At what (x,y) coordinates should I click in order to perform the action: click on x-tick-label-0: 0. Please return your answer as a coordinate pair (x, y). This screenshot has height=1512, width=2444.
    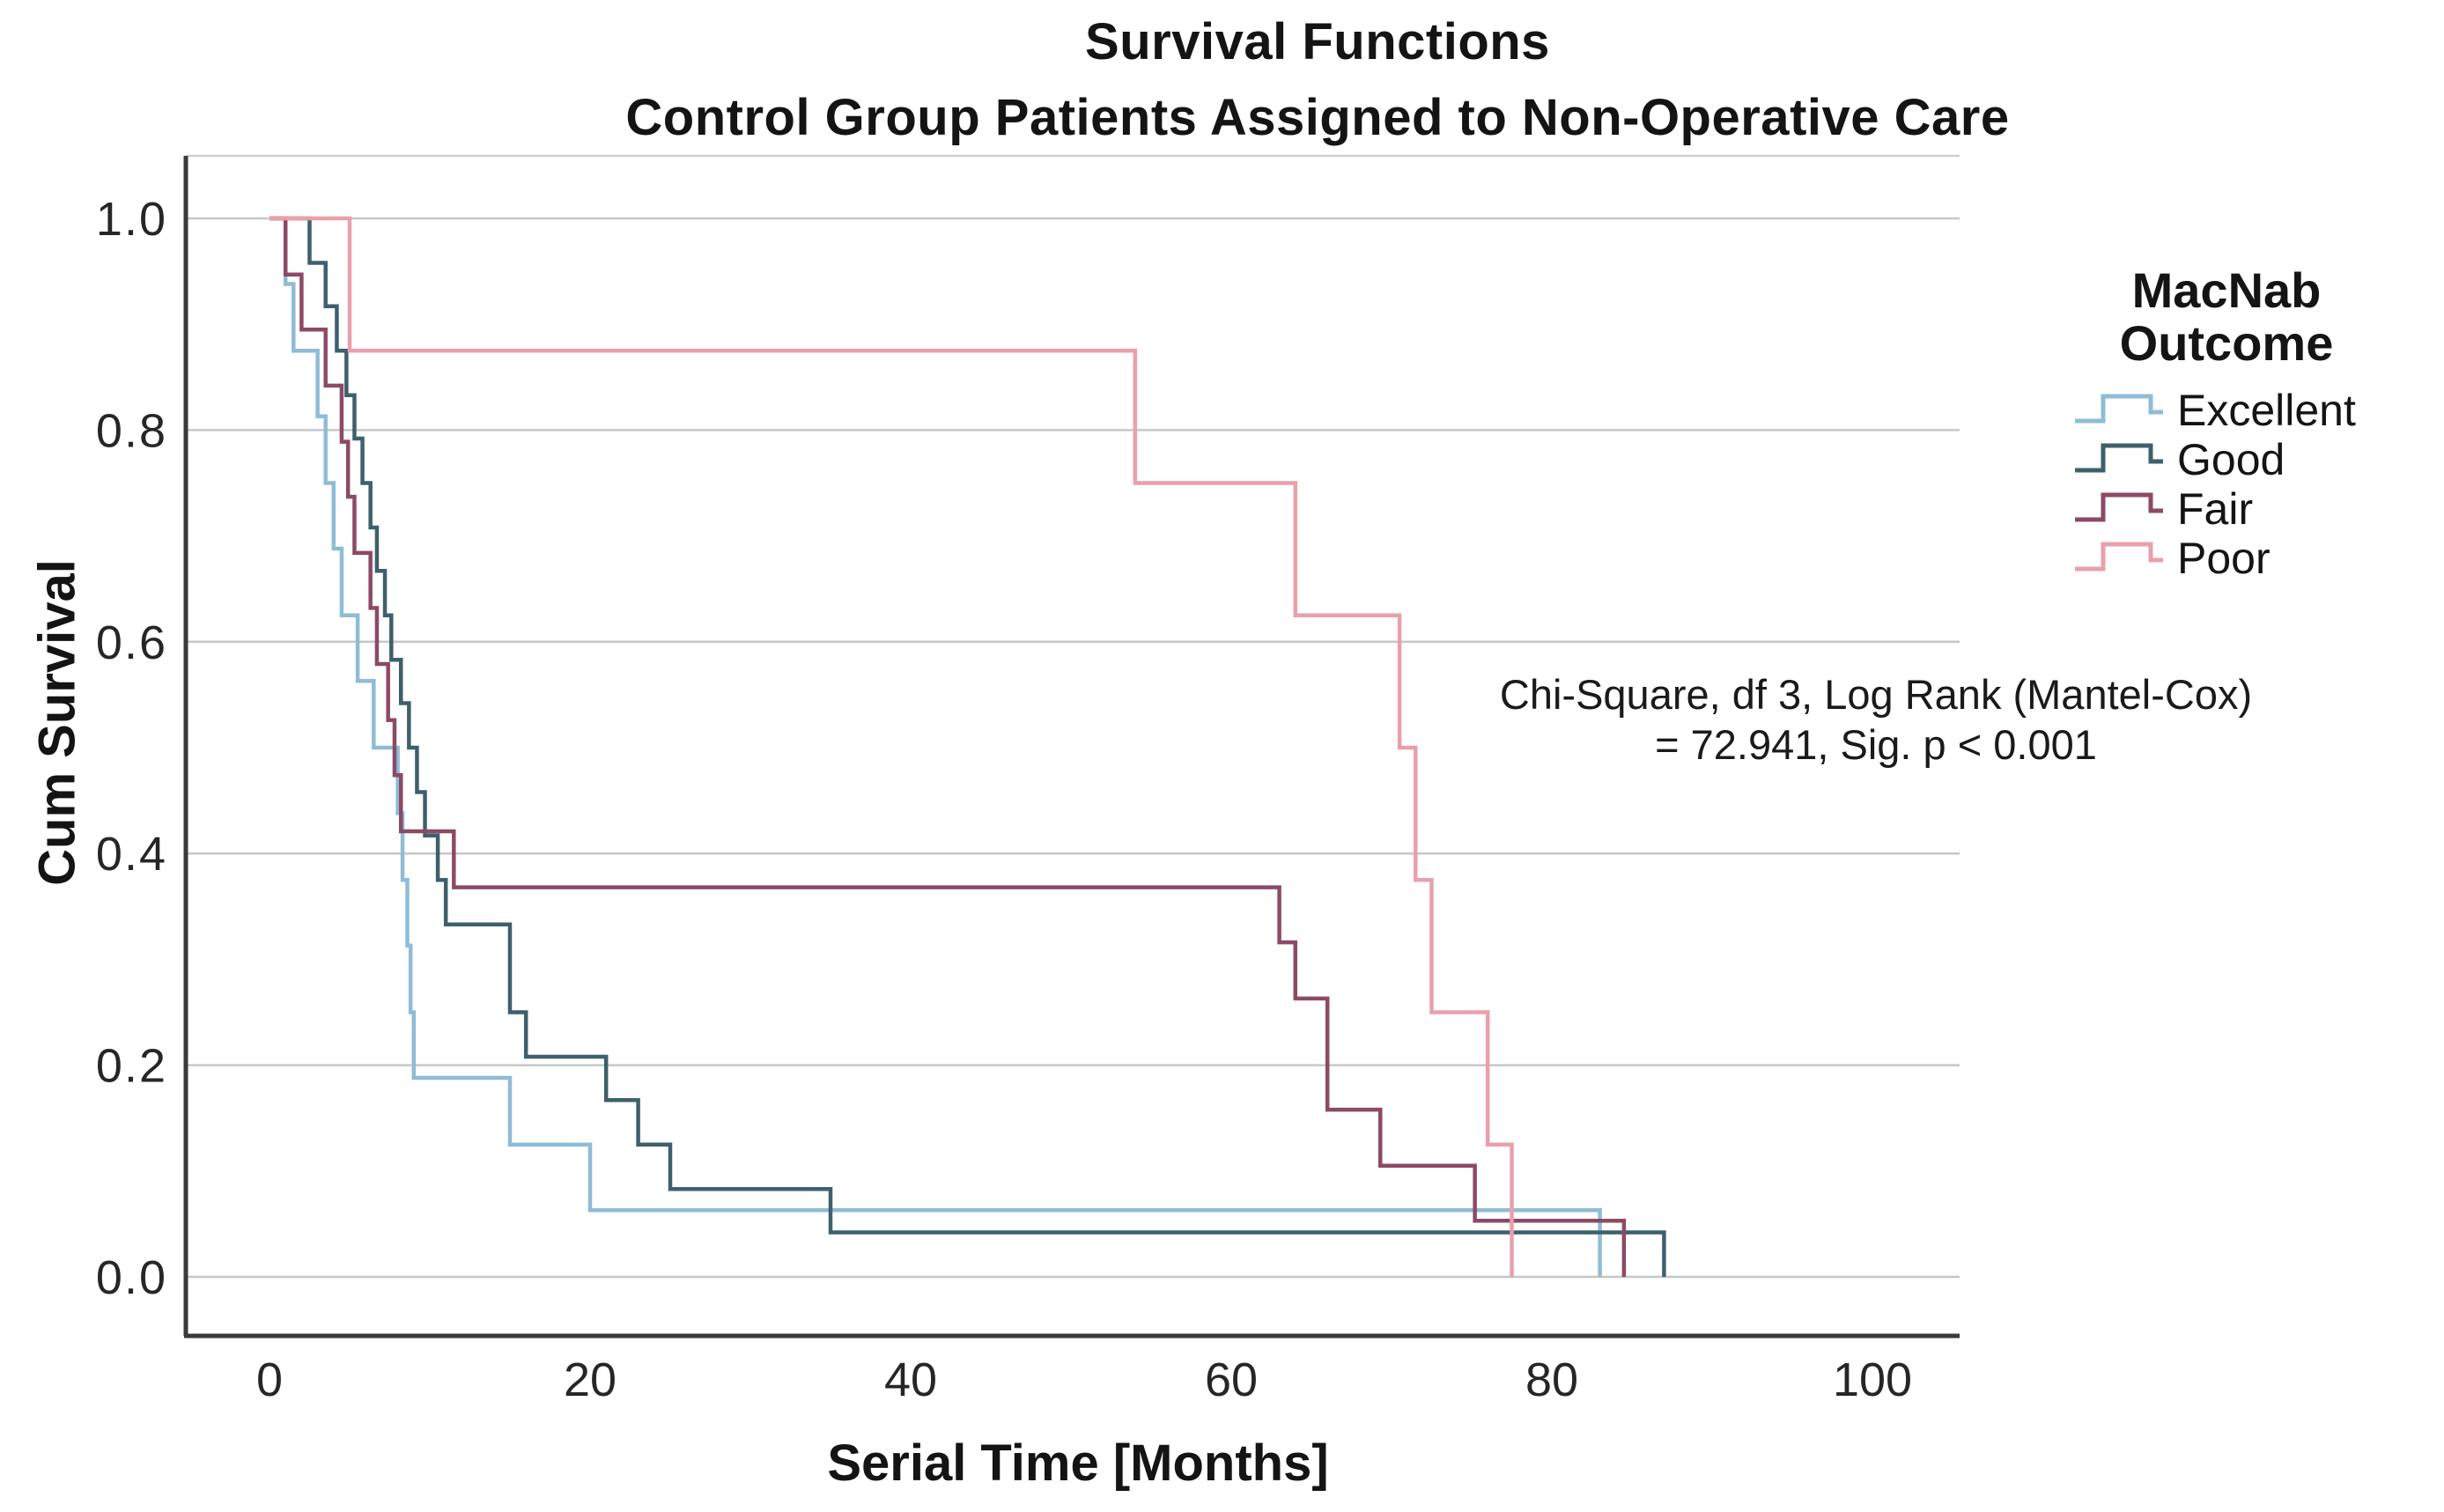
    Looking at the image, I should click on (269, 1379).